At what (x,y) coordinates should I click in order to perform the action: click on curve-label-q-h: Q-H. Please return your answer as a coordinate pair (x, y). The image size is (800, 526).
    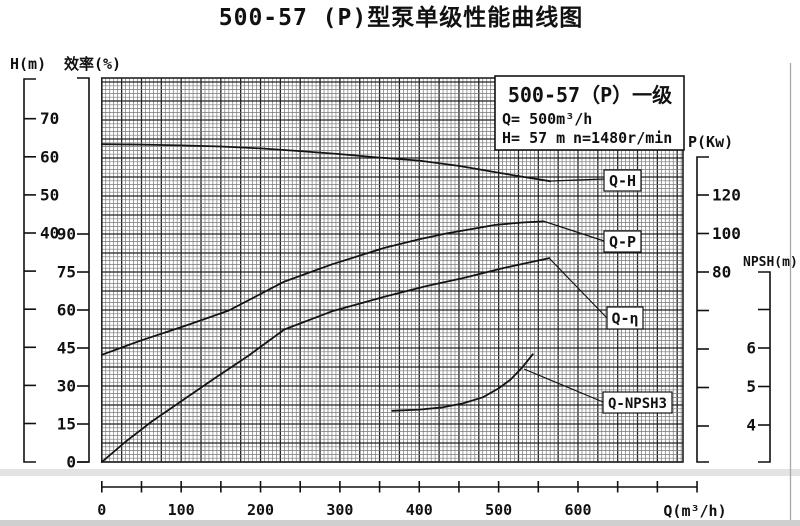
    Looking at the image, I should click on (622, 180).